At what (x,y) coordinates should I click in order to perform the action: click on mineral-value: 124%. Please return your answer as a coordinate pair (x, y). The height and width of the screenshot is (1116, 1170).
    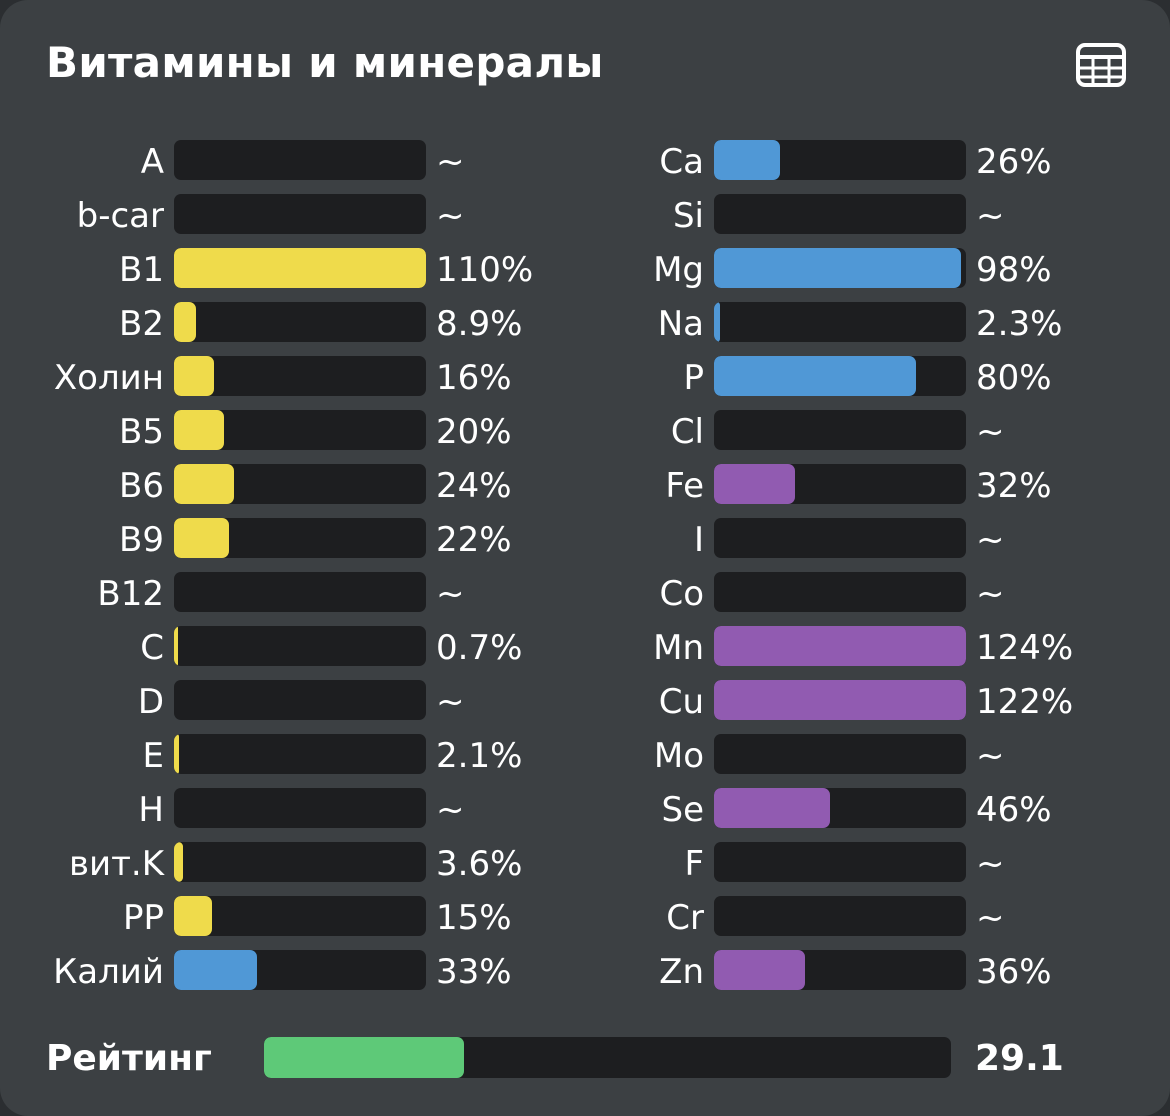
    Looking at the image, I should click on (1025, 648).